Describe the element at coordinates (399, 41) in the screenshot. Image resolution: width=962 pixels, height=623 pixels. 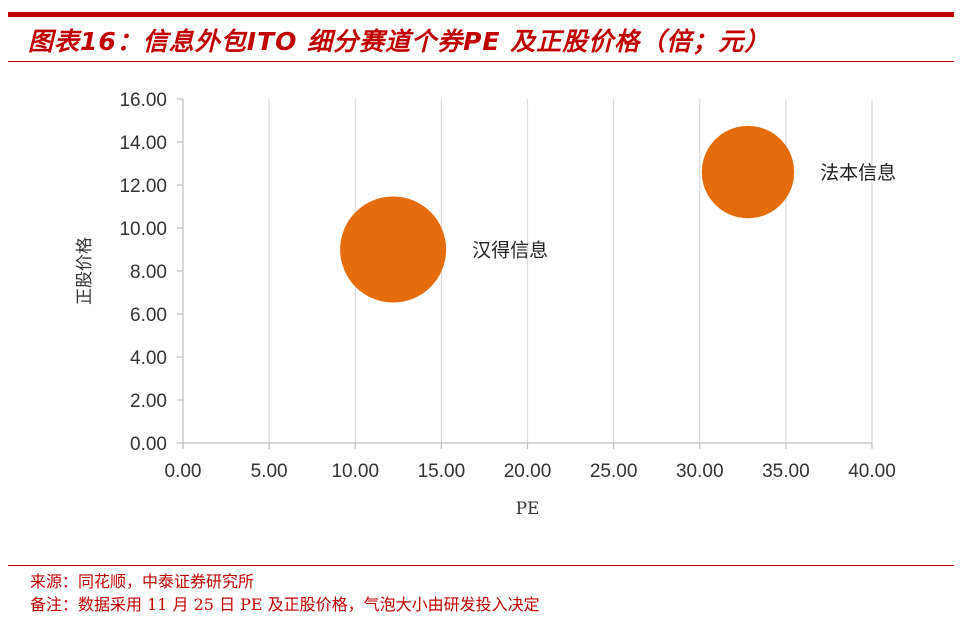
I see `page-title: 图表16：信息外包ITO 细分赛道个券PE 及正股价格（倍；元）` at that location.